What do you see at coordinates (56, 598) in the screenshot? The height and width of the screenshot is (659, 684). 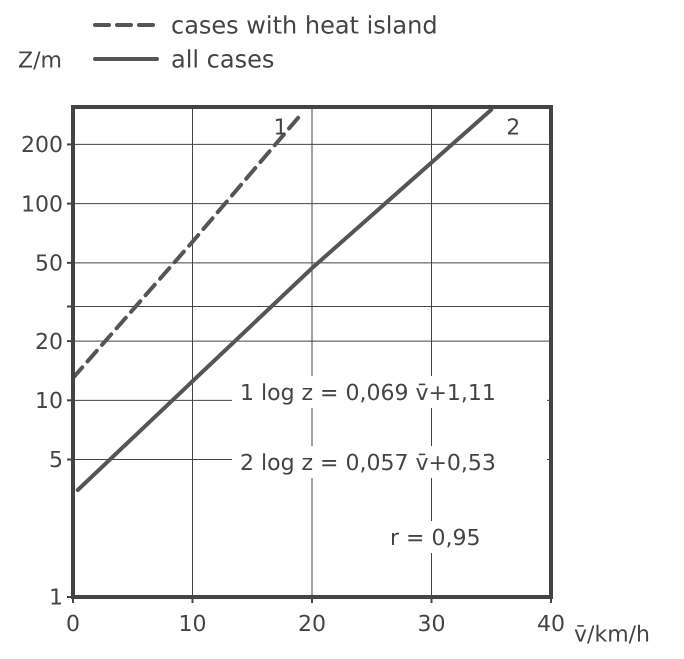 I see `y-tick-label: 1` at bounding box center [56, 598].